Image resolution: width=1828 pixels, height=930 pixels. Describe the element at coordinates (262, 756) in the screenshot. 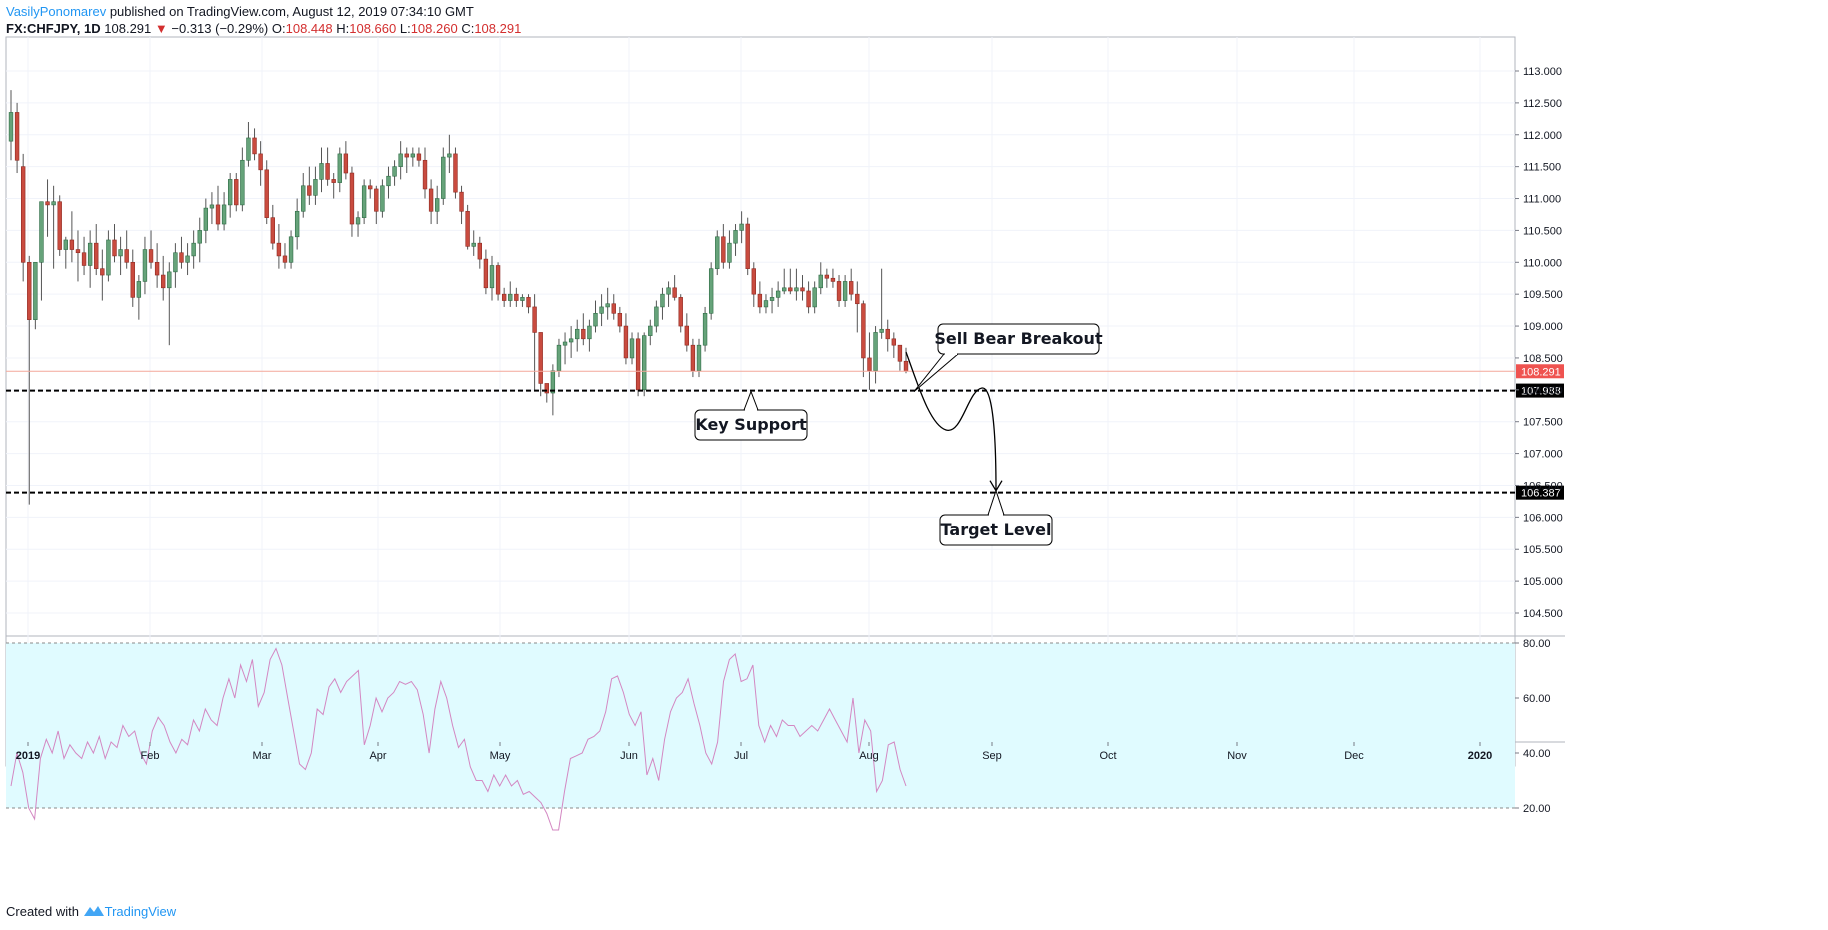

I see `x-tick-label: Mar` at that location.